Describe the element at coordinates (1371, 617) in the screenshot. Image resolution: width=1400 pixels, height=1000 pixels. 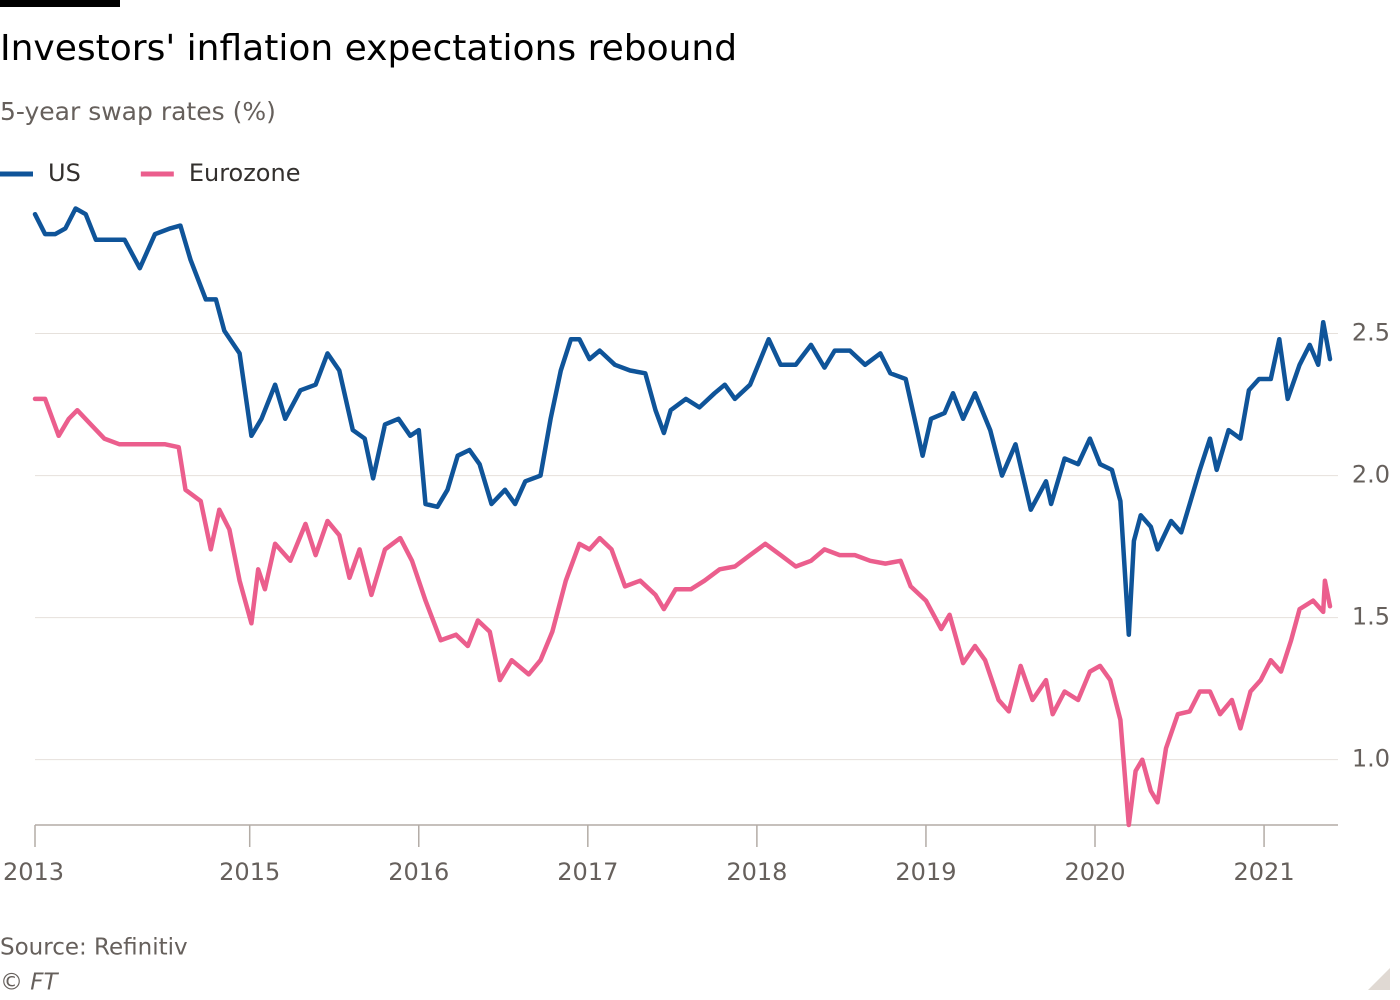
I see `y-tick-label: 1.5` at that location.